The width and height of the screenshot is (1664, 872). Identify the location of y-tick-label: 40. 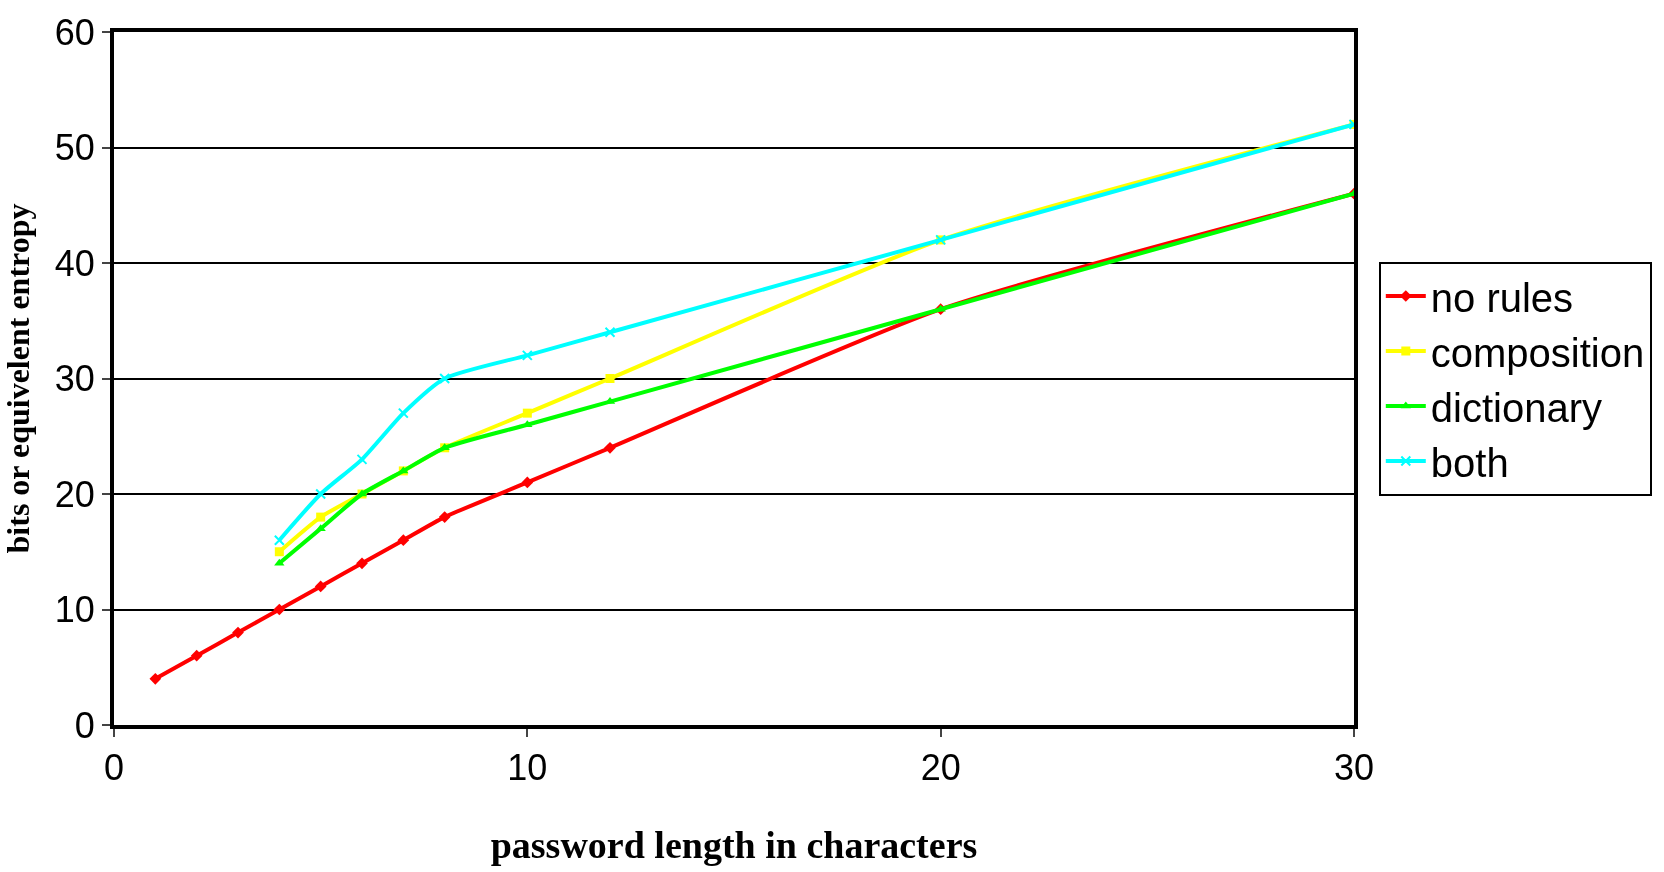
(74, 263).